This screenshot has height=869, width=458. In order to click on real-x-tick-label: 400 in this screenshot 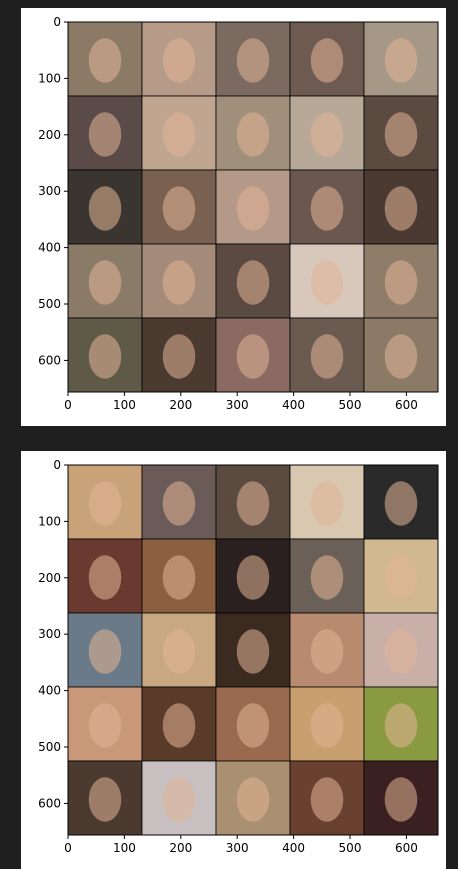, I will do `click(293, 848)`.